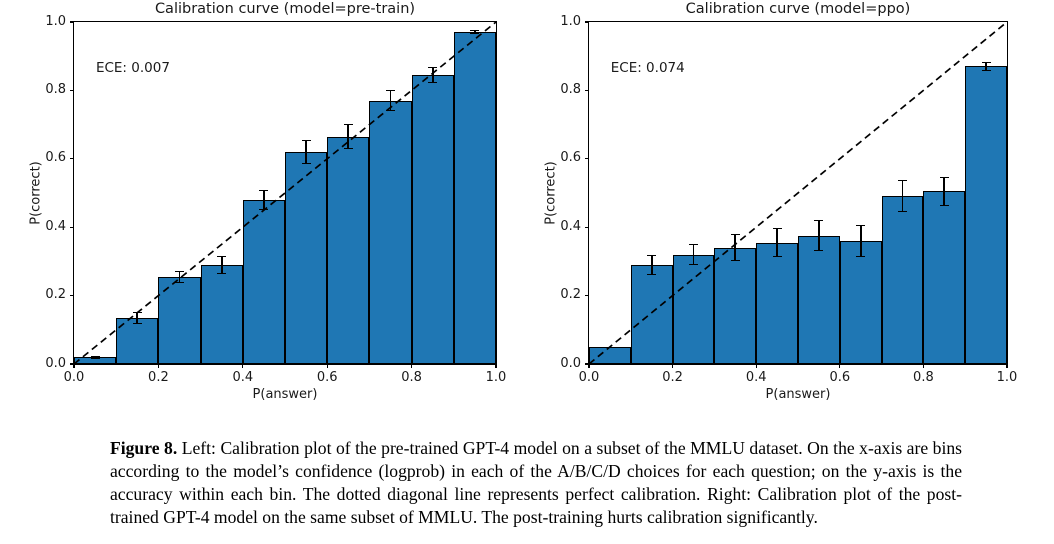  What do you see at coordinates (798, 9) in the screenshot?
I see `chart-title-ppo: Calibration curve (model=ppo)` at bounding box center [798, 9].